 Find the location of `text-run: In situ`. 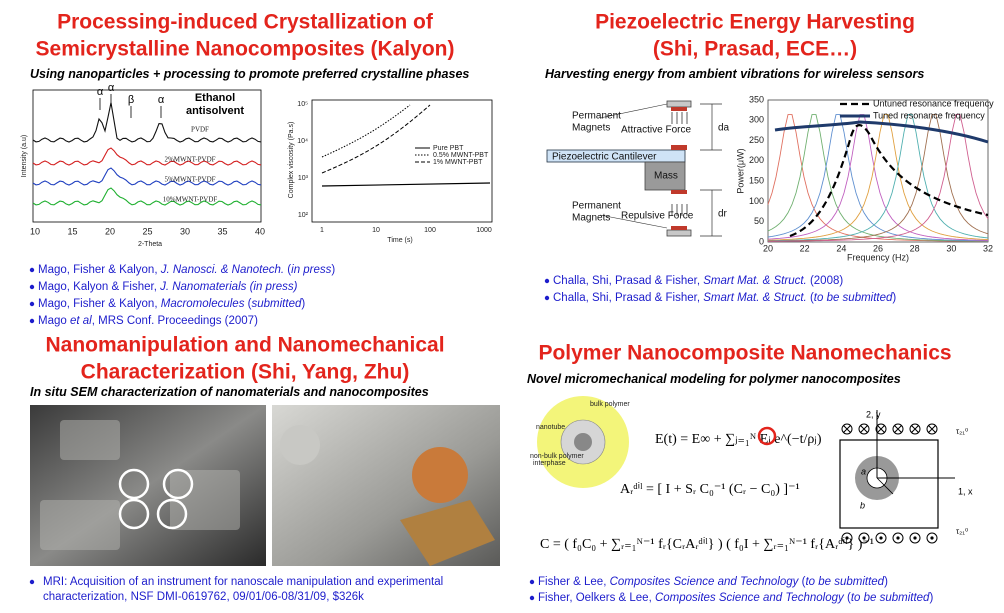

text-run: In situ is located at coordinates (48, 392).